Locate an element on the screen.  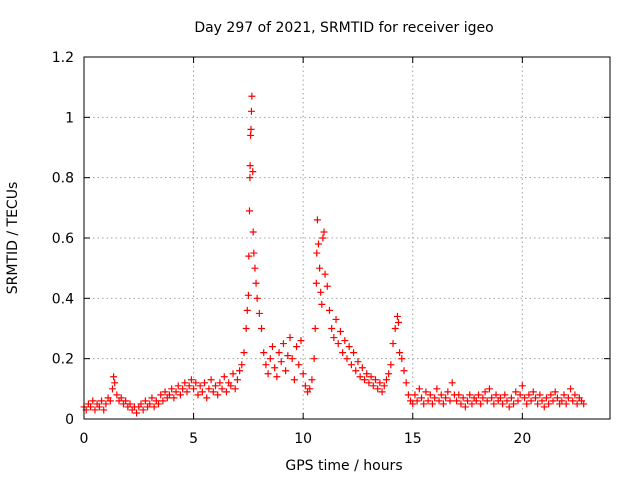
x-tick-label: 20 is located at coordinates (522, 439).